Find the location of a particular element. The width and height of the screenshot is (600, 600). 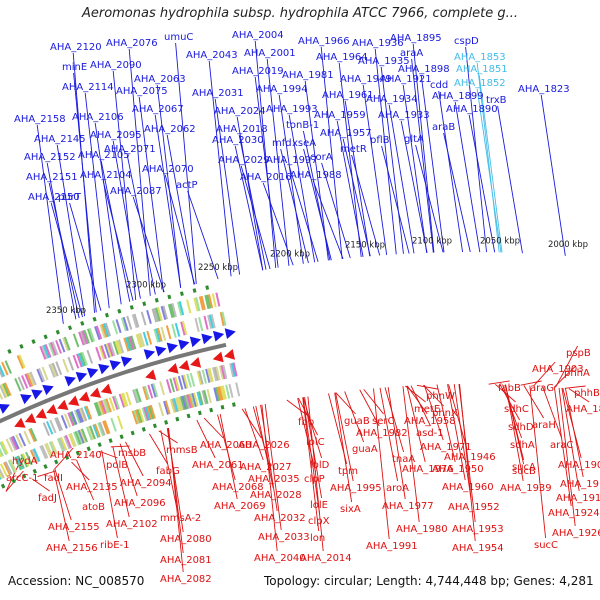

reverse-gene-label: AHA_1946 is located at coordinates (470, 457).